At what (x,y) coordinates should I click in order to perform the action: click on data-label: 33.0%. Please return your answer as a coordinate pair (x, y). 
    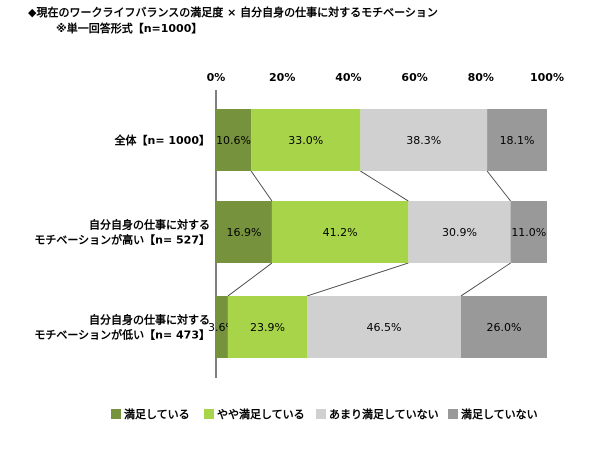
    Looking at the image, I should click on (305, 140).